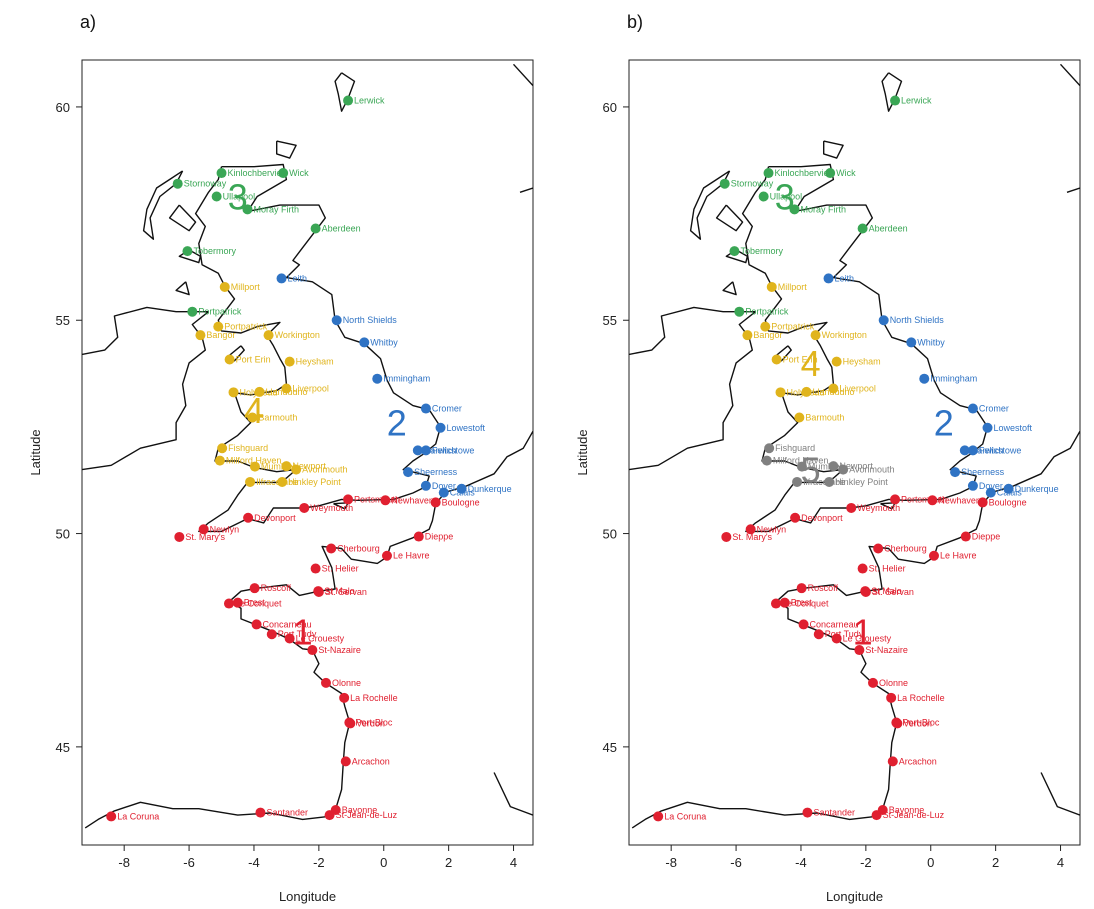 Image resolution: width=1094 pixels, height=909 pixels. Describe the element at coordinates (370, 723) in the screenshot. I see `port-label: Verdon` at that location.